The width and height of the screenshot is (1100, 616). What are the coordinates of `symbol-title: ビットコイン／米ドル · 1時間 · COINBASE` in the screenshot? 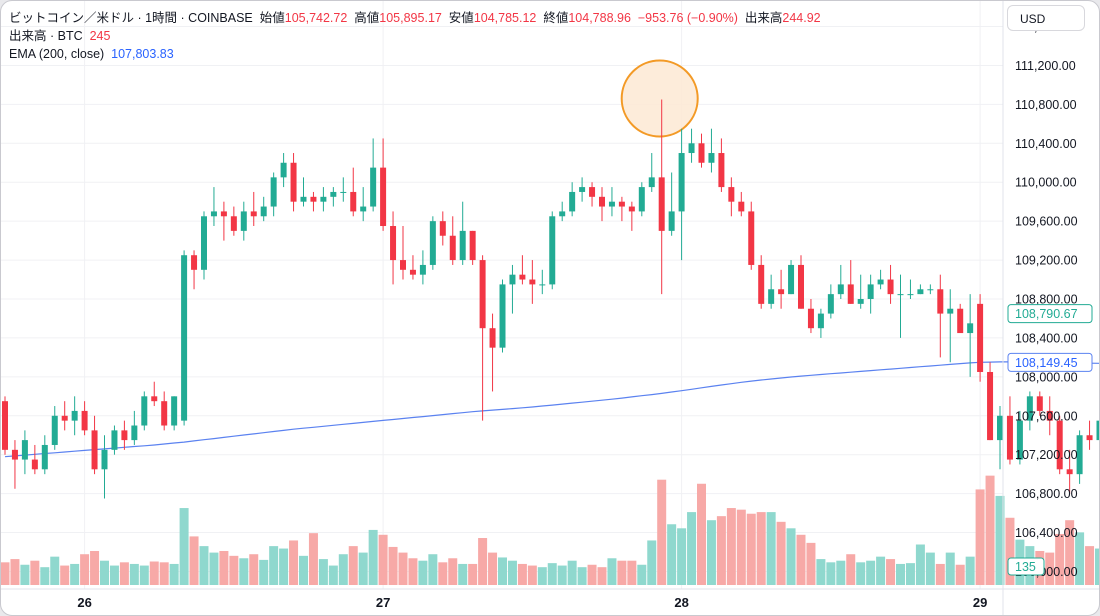 It's located at (131, 18).